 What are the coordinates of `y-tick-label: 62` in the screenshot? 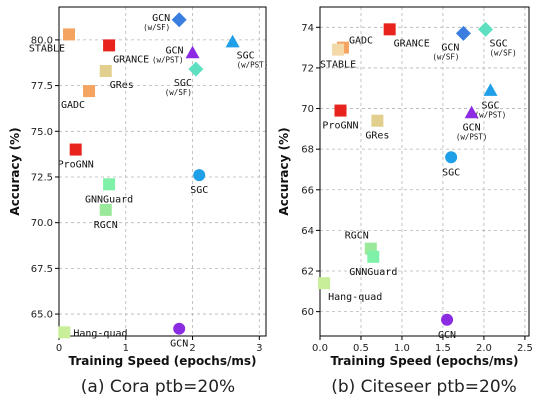 It's located at (307, 272).